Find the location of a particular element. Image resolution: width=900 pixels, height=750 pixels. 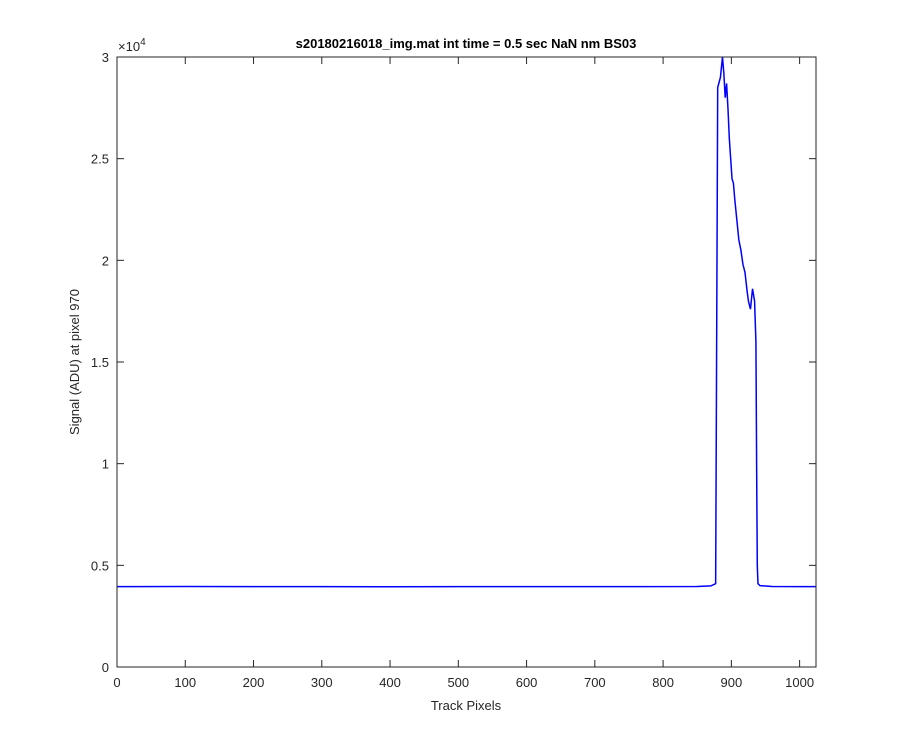

x-tick-label: 0 is located at coordinates (116, 682).